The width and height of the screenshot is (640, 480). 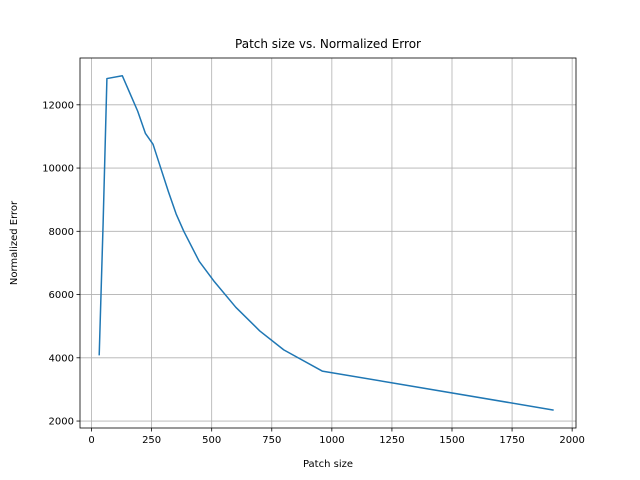 I want to click on y-tick-label: 6000, so click(x=61, y=295).